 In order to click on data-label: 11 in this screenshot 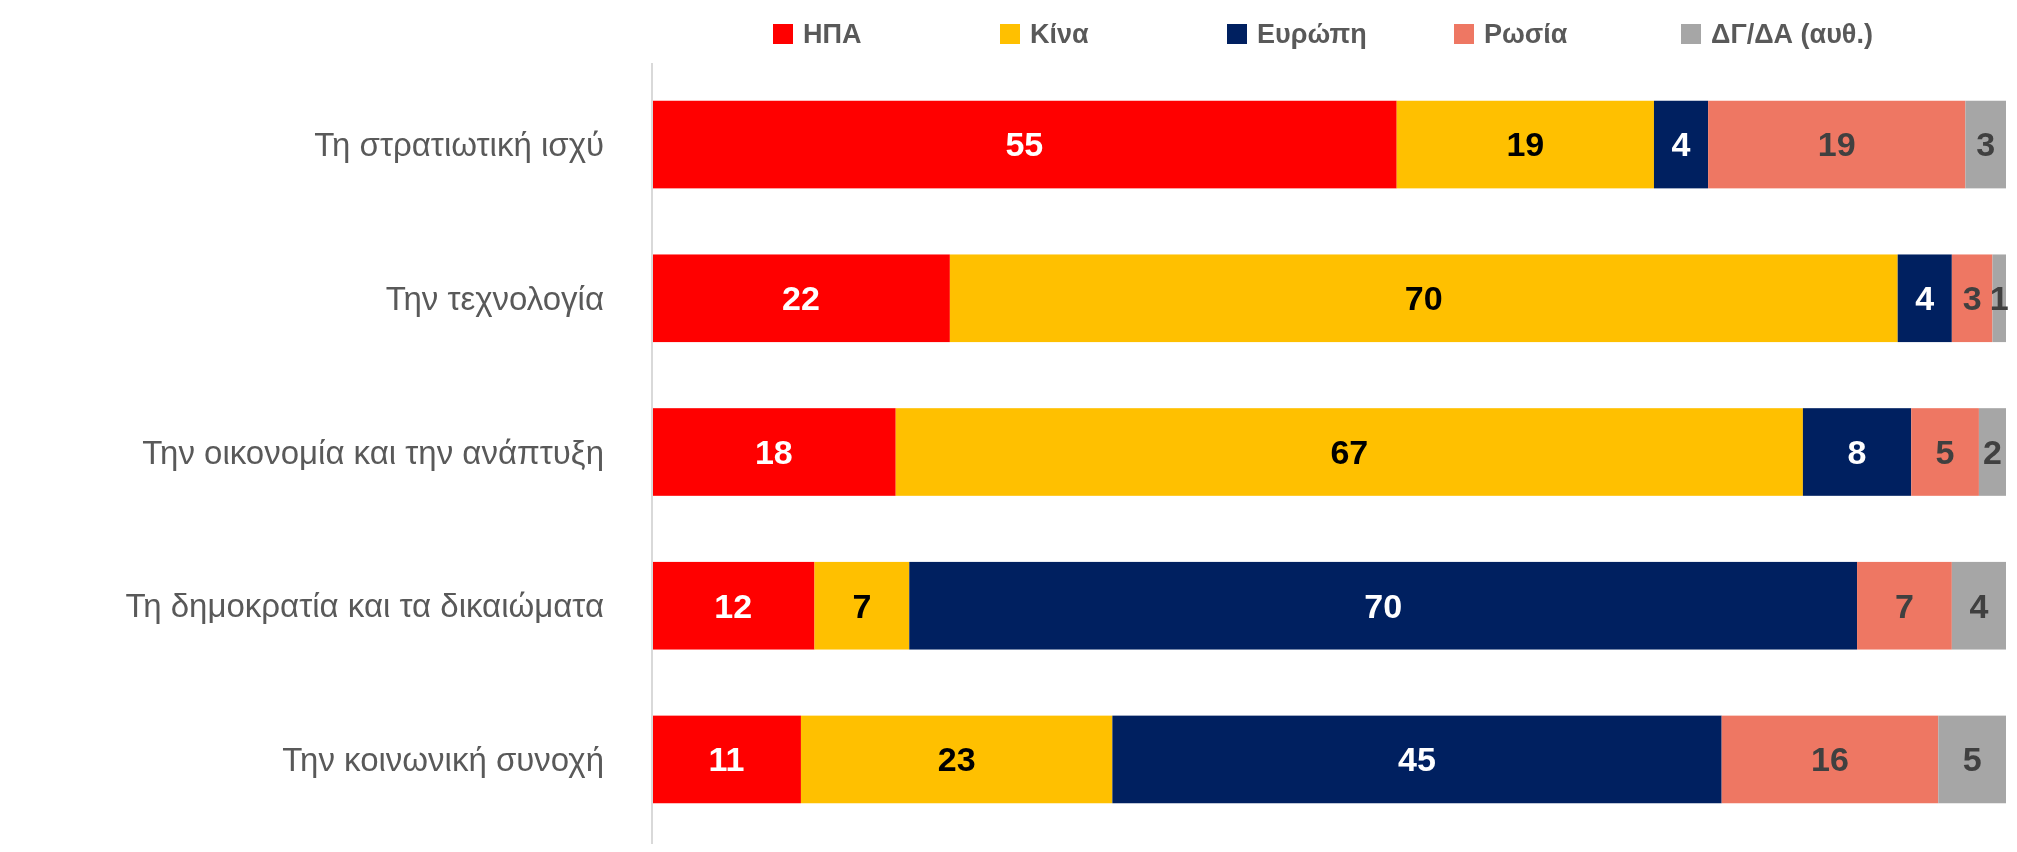, I will do `click(726, 759)`.